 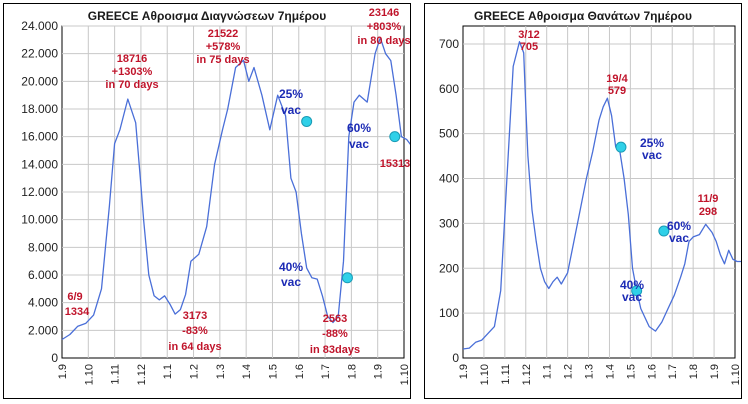 What do you see at coordinates (39, 109) in the screenshot?
I see `y-tick-label: 18.000` at bounding box center [39, 109].